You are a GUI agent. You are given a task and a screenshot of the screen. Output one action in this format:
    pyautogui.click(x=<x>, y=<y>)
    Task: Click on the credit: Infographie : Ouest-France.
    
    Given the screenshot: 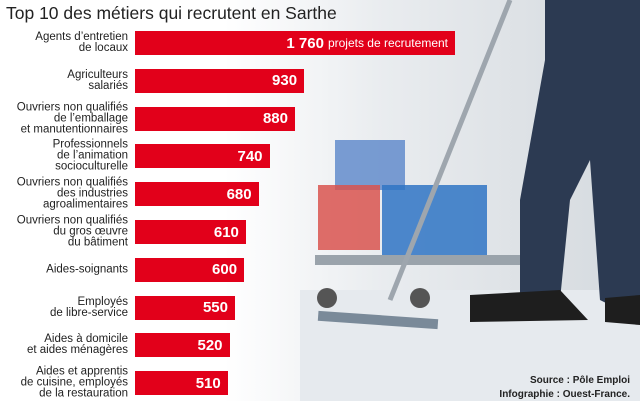 What is the action you would take?
    pyautogui.click(x=564, y=394)
    